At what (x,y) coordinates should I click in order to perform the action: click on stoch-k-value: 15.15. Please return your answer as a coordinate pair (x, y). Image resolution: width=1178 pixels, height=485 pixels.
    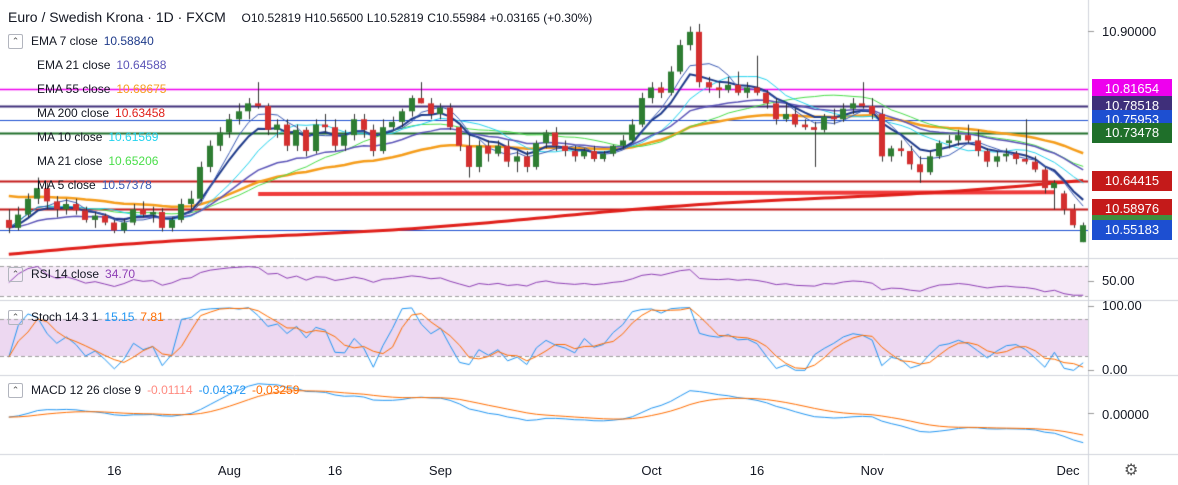
    Looking at the image, I should click on (119, 317).